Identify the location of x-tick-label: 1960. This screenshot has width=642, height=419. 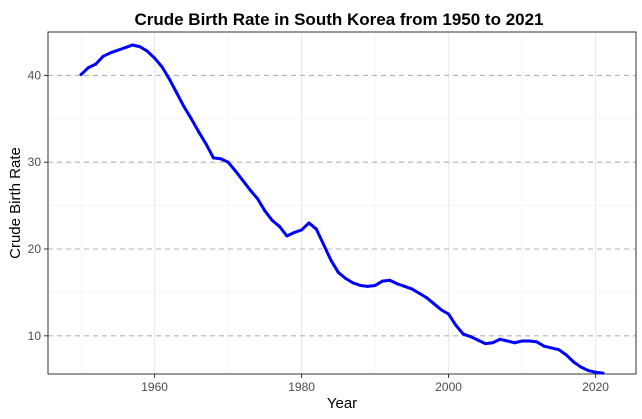
(154, 387).